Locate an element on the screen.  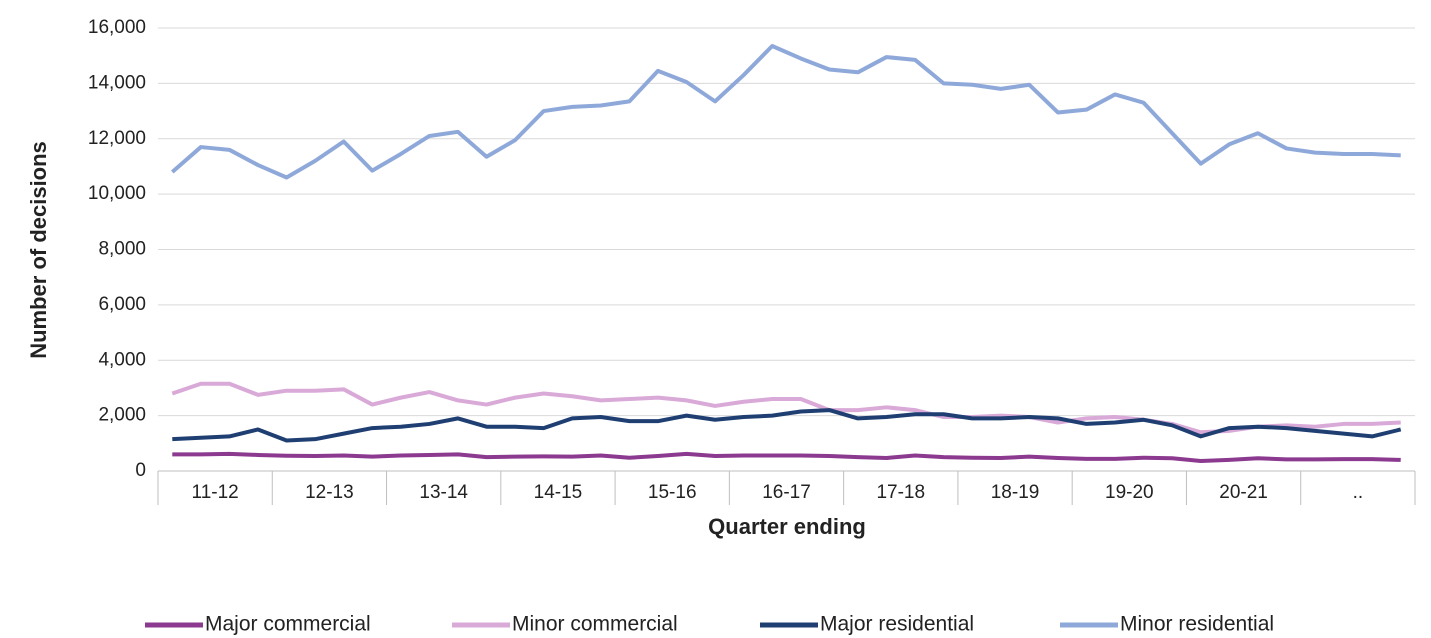
x-tick-label: 15-16 is located at coordinates (672, 492).